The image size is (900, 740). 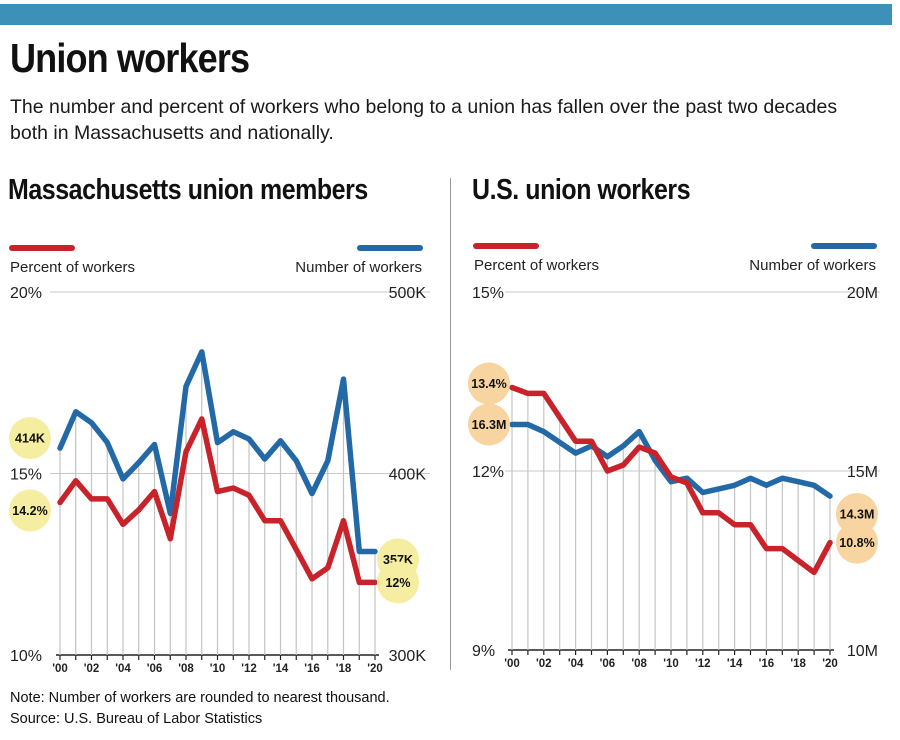 What do you see at coordinates (408, 475) in the screenshot?
I see `ma-y-right-tick-label: 400K` at bounding box center [408, 475].